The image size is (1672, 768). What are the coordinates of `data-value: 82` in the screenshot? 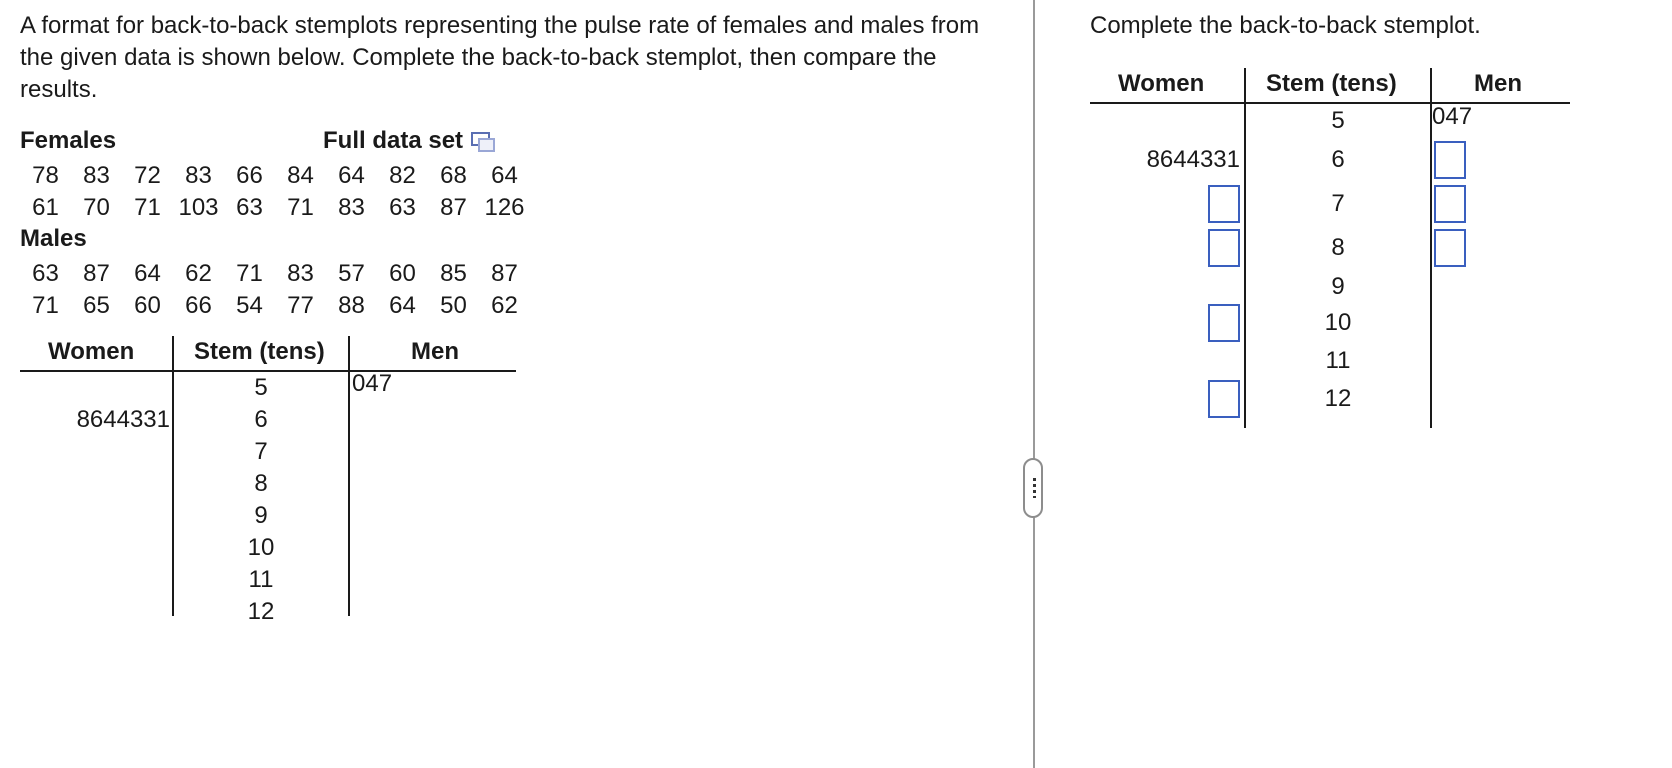 It's located at (402, 175).